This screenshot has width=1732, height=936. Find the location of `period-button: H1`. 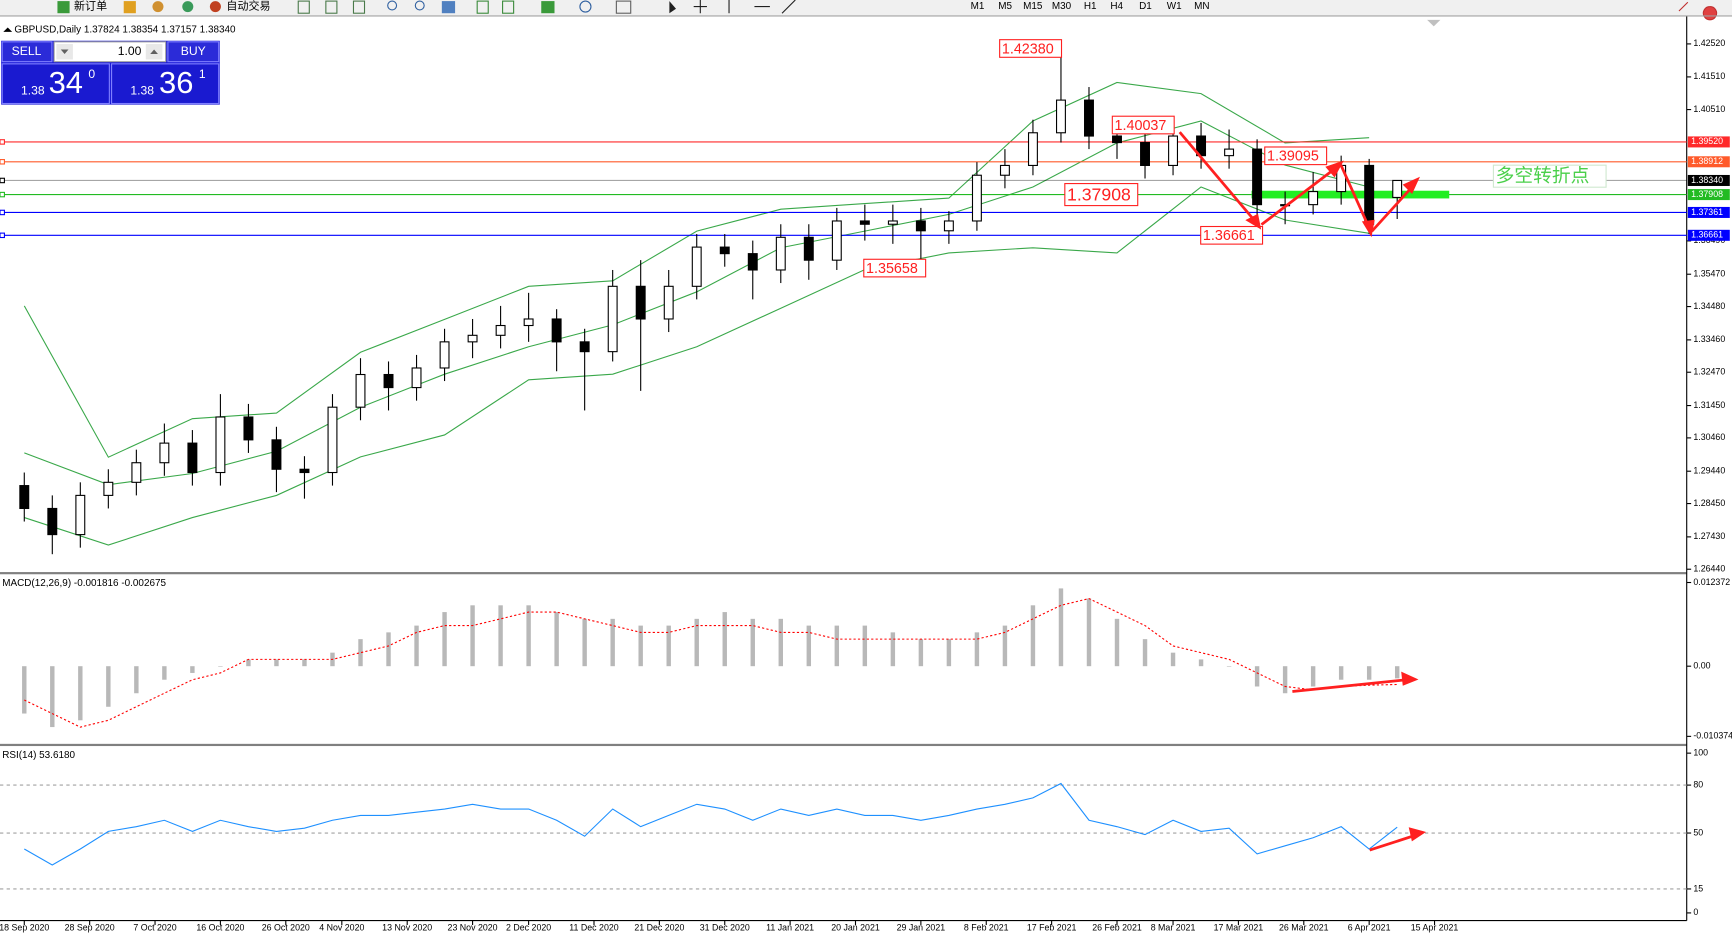

period-button: H1 is located at coordinates (1090, 6).